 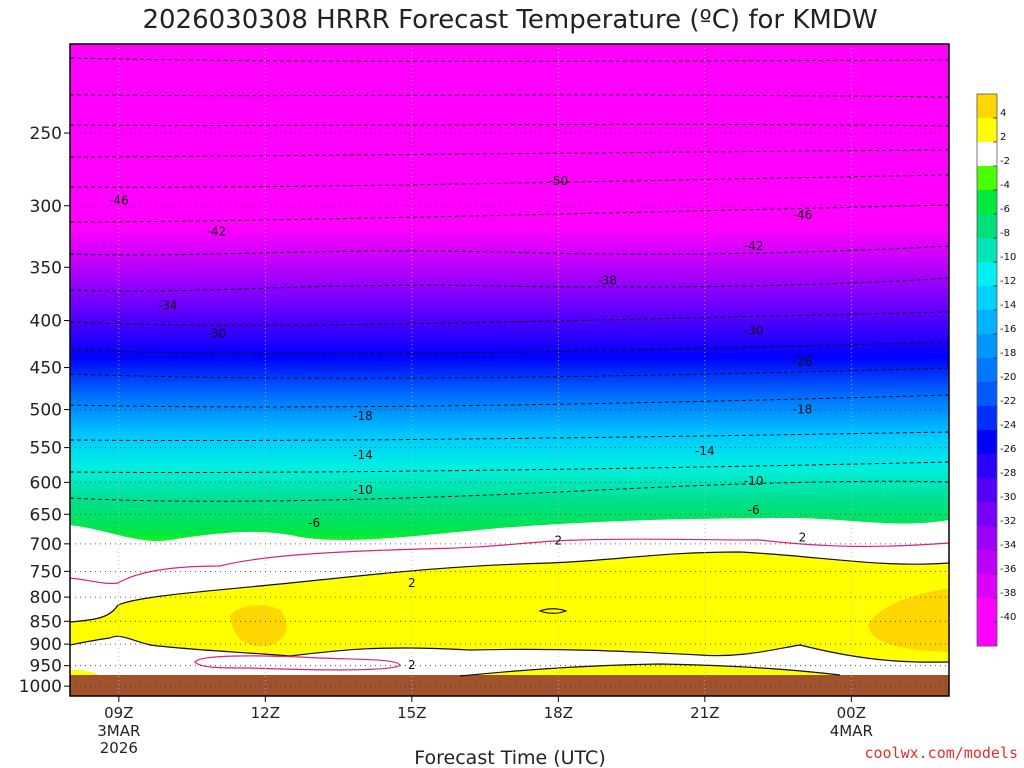 What do you see at coordinates (168, 305) in the screenshot?
I see `contour-label: -34` at bounding box center [168, 305].